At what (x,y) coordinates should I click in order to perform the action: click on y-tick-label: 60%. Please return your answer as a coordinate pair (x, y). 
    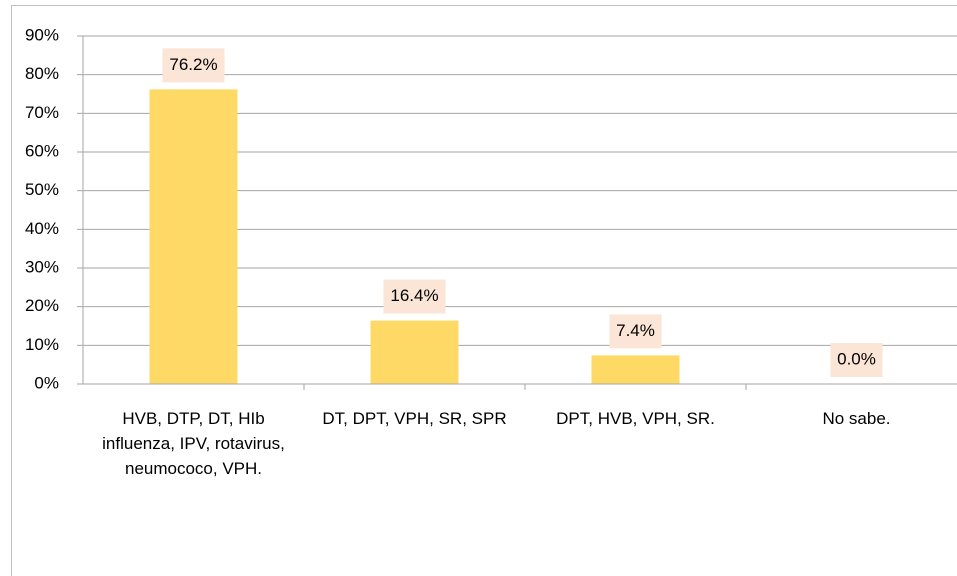
    Looking at the image, I should click on (42, 150).